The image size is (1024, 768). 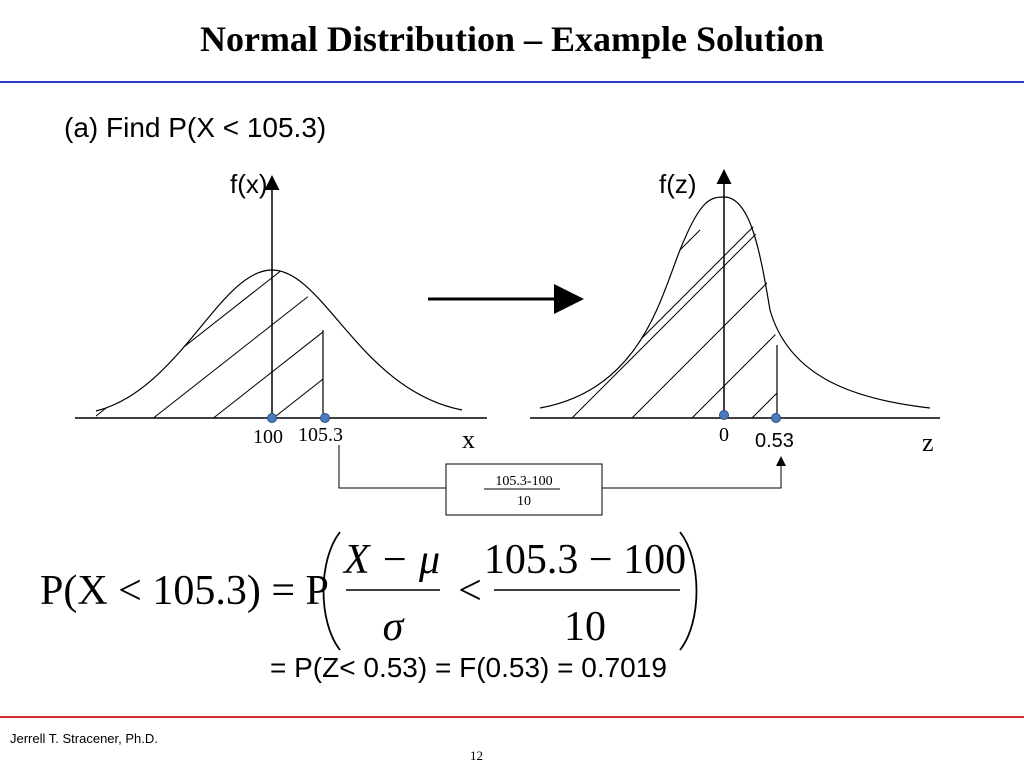 What do you see at coordinates (391, 560) in the screenshot?
I see `frac1-numerator: X − μ` at bounding box center [391, 560].